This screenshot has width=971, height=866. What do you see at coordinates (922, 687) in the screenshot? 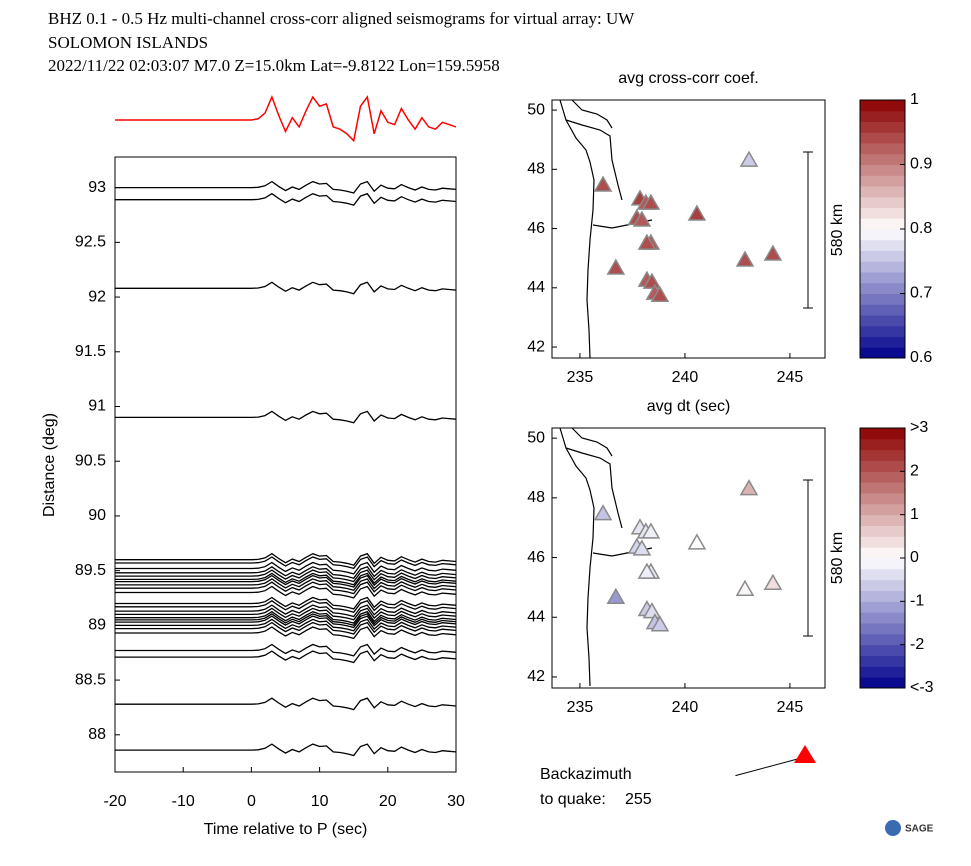
I see `colorbar-tick-label: <-3` at bounding box center [922, 687].